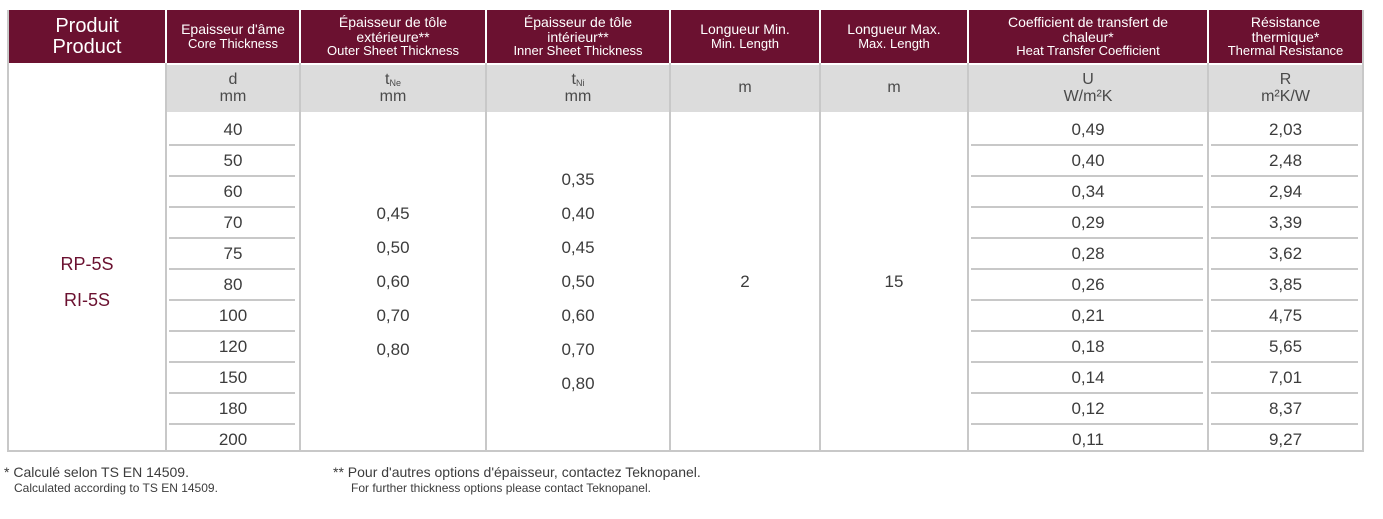 The width and height of the screenshot is (1383, 519). Describe the element at coordinates (1285, 439) in the screenshot. I see `r-value-cell: 9,27` at that location.